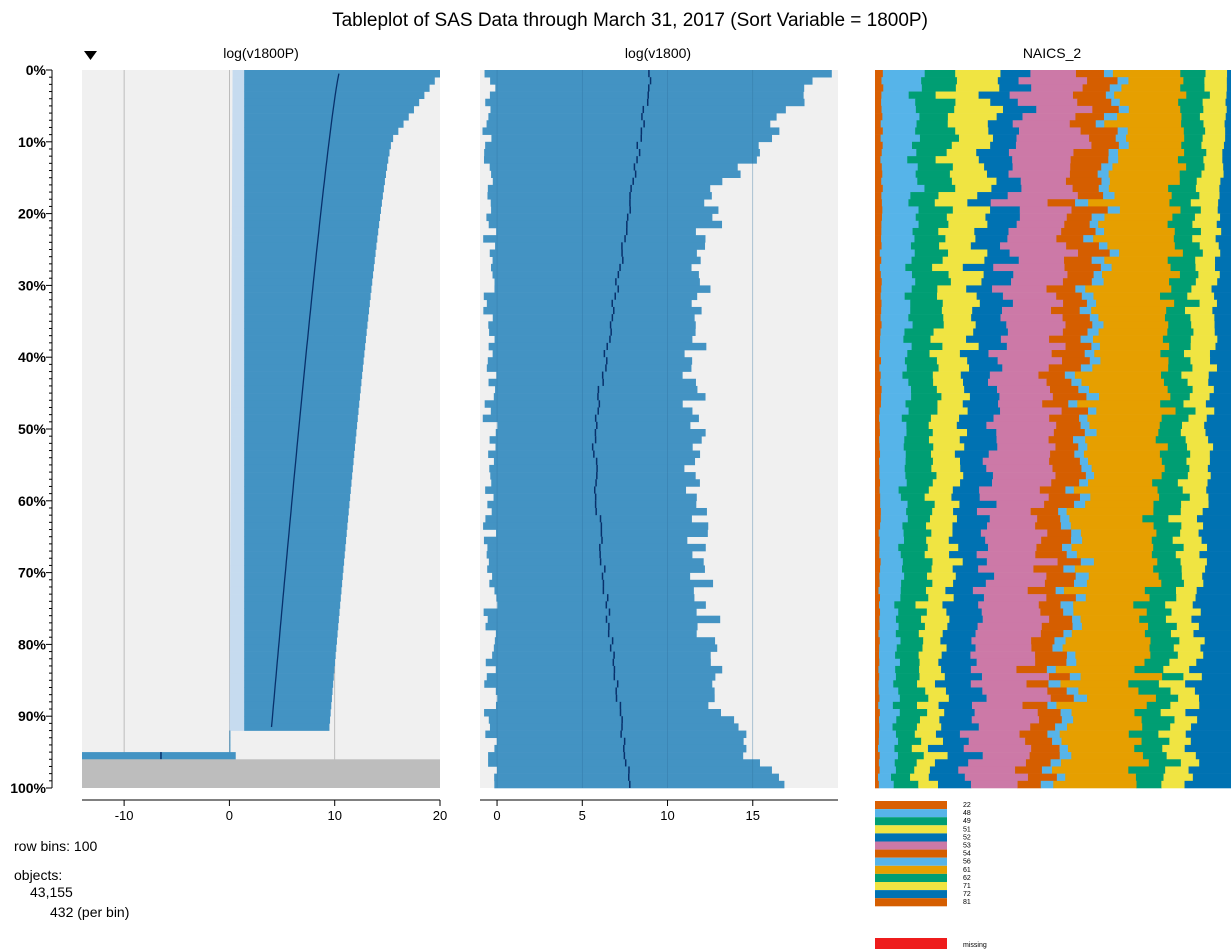 This screenshot has height=951, width=1231. Describe the element at coordinates (582, 815) in the screenshot. I see `x-axis-label: 5` at that location.